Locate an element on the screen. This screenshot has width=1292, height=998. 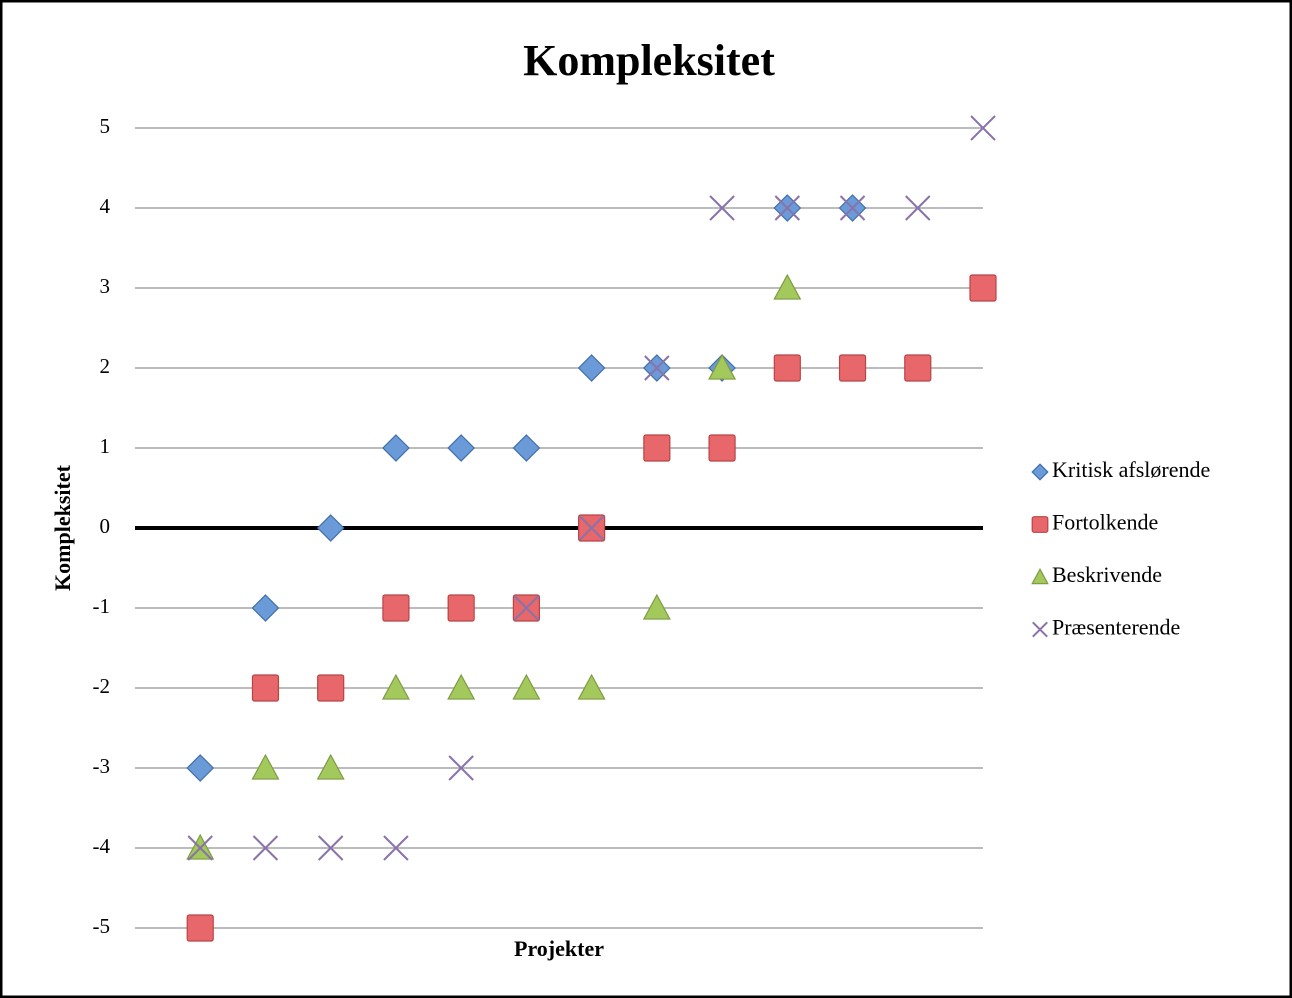
y-tick-label: 0 is located at coordinates (105, 526).